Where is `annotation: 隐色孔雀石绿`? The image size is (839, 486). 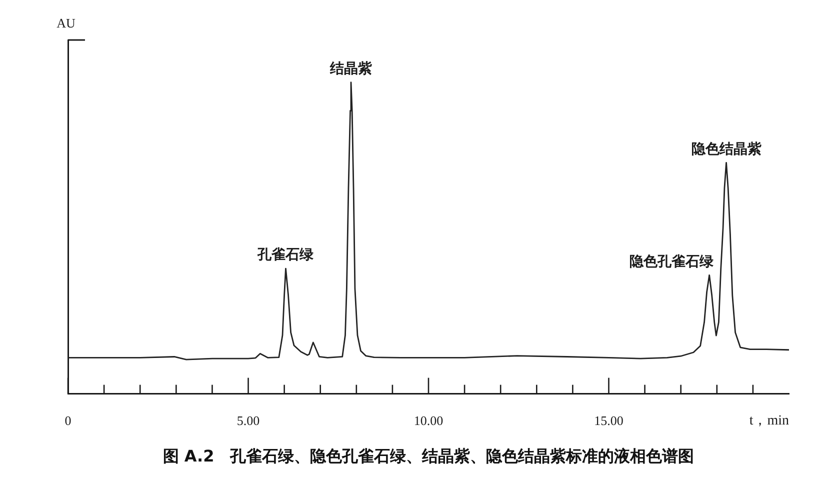 annotation: 隐色孔雀石绿 is located at coordinates (671, 262).